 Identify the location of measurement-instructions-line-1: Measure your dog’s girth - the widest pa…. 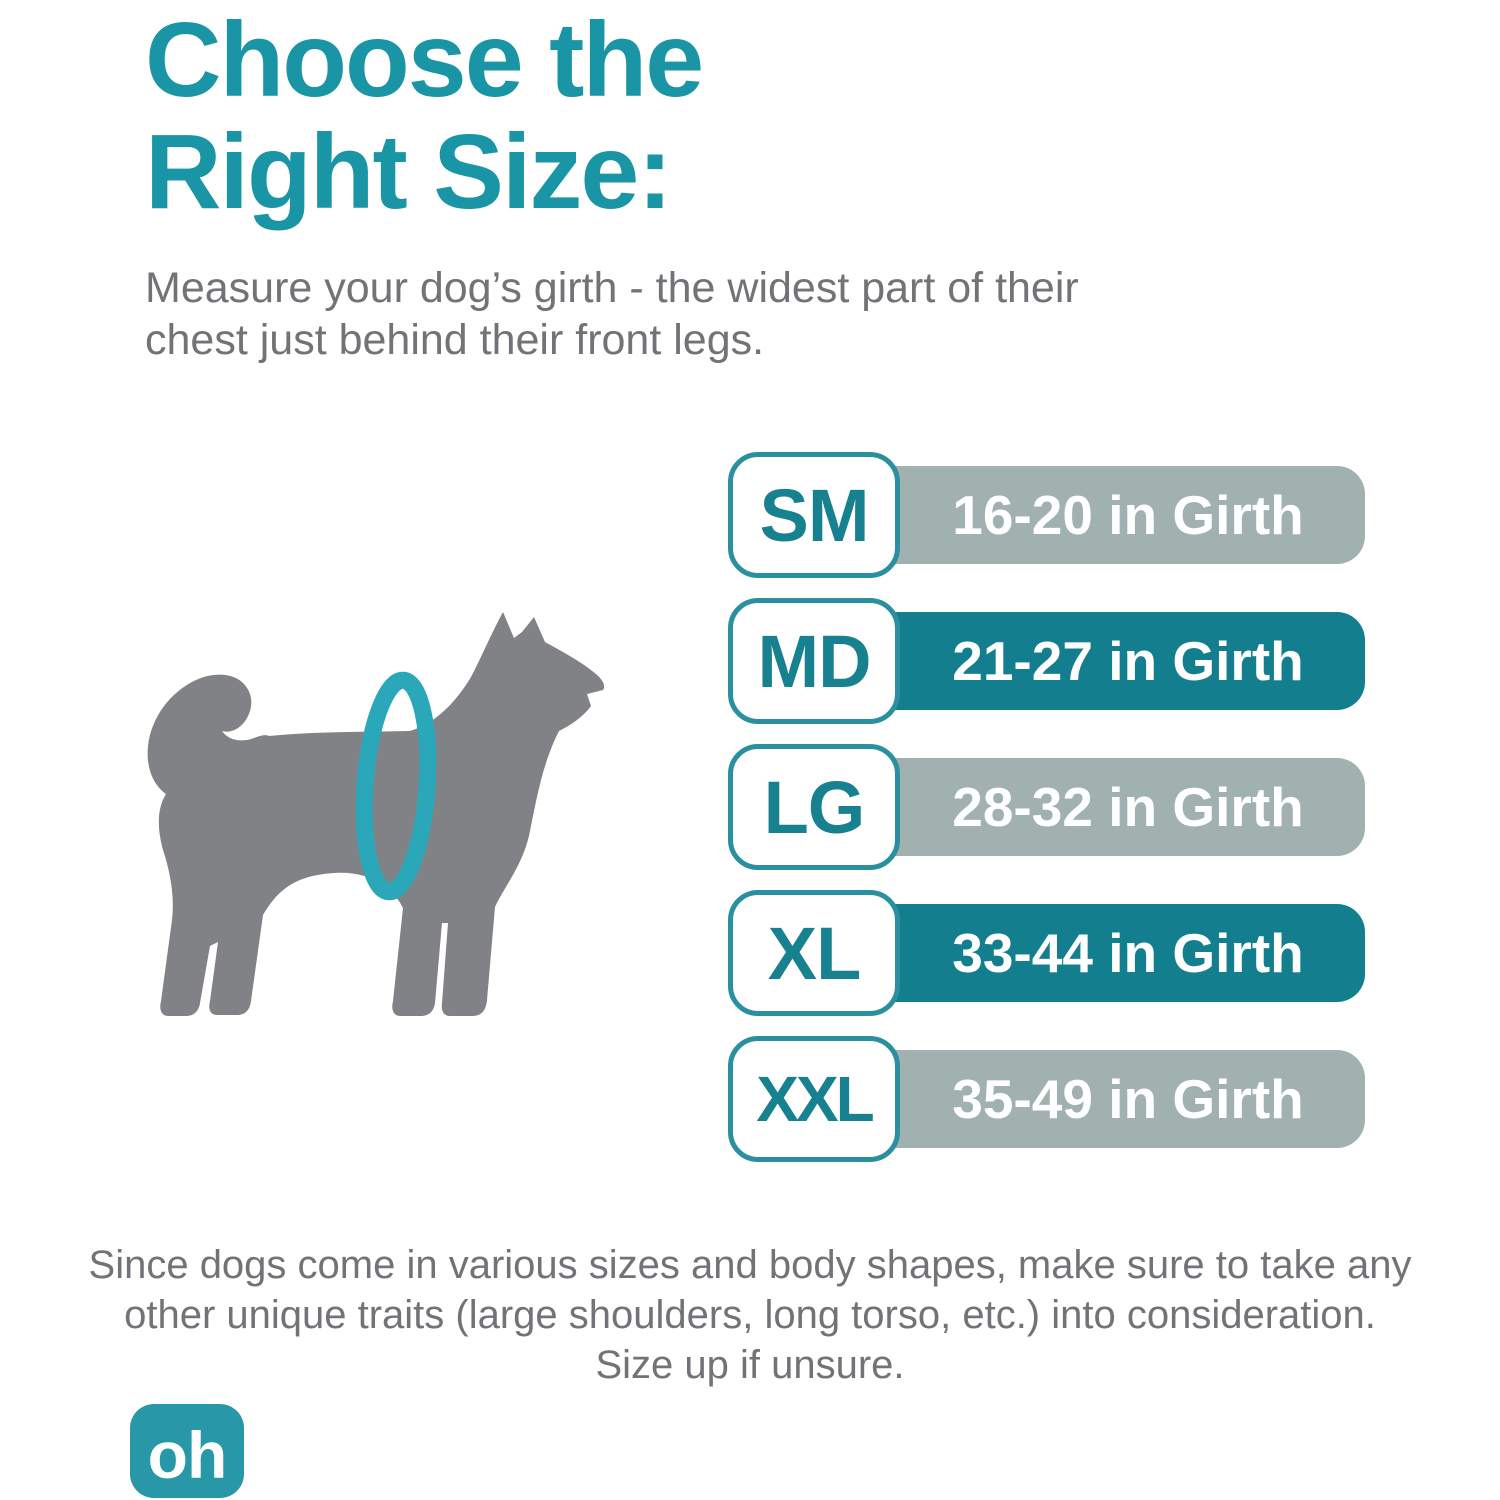
(612, 288).